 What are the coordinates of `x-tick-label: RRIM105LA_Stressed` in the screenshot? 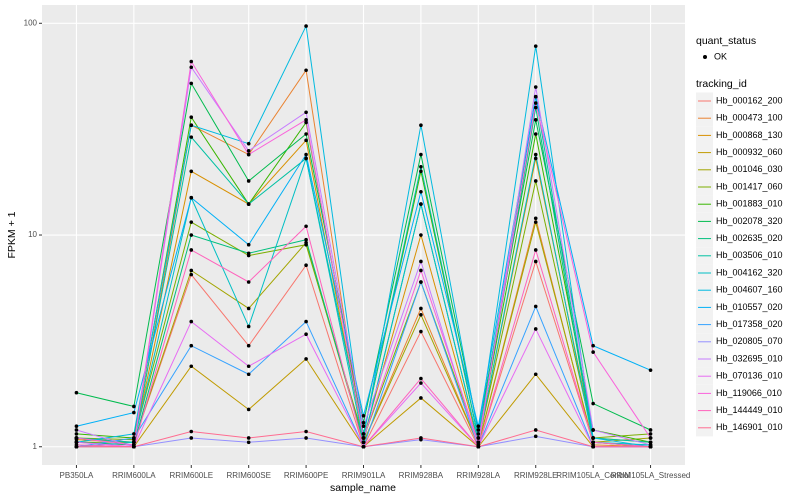 It's located at (651, 475).